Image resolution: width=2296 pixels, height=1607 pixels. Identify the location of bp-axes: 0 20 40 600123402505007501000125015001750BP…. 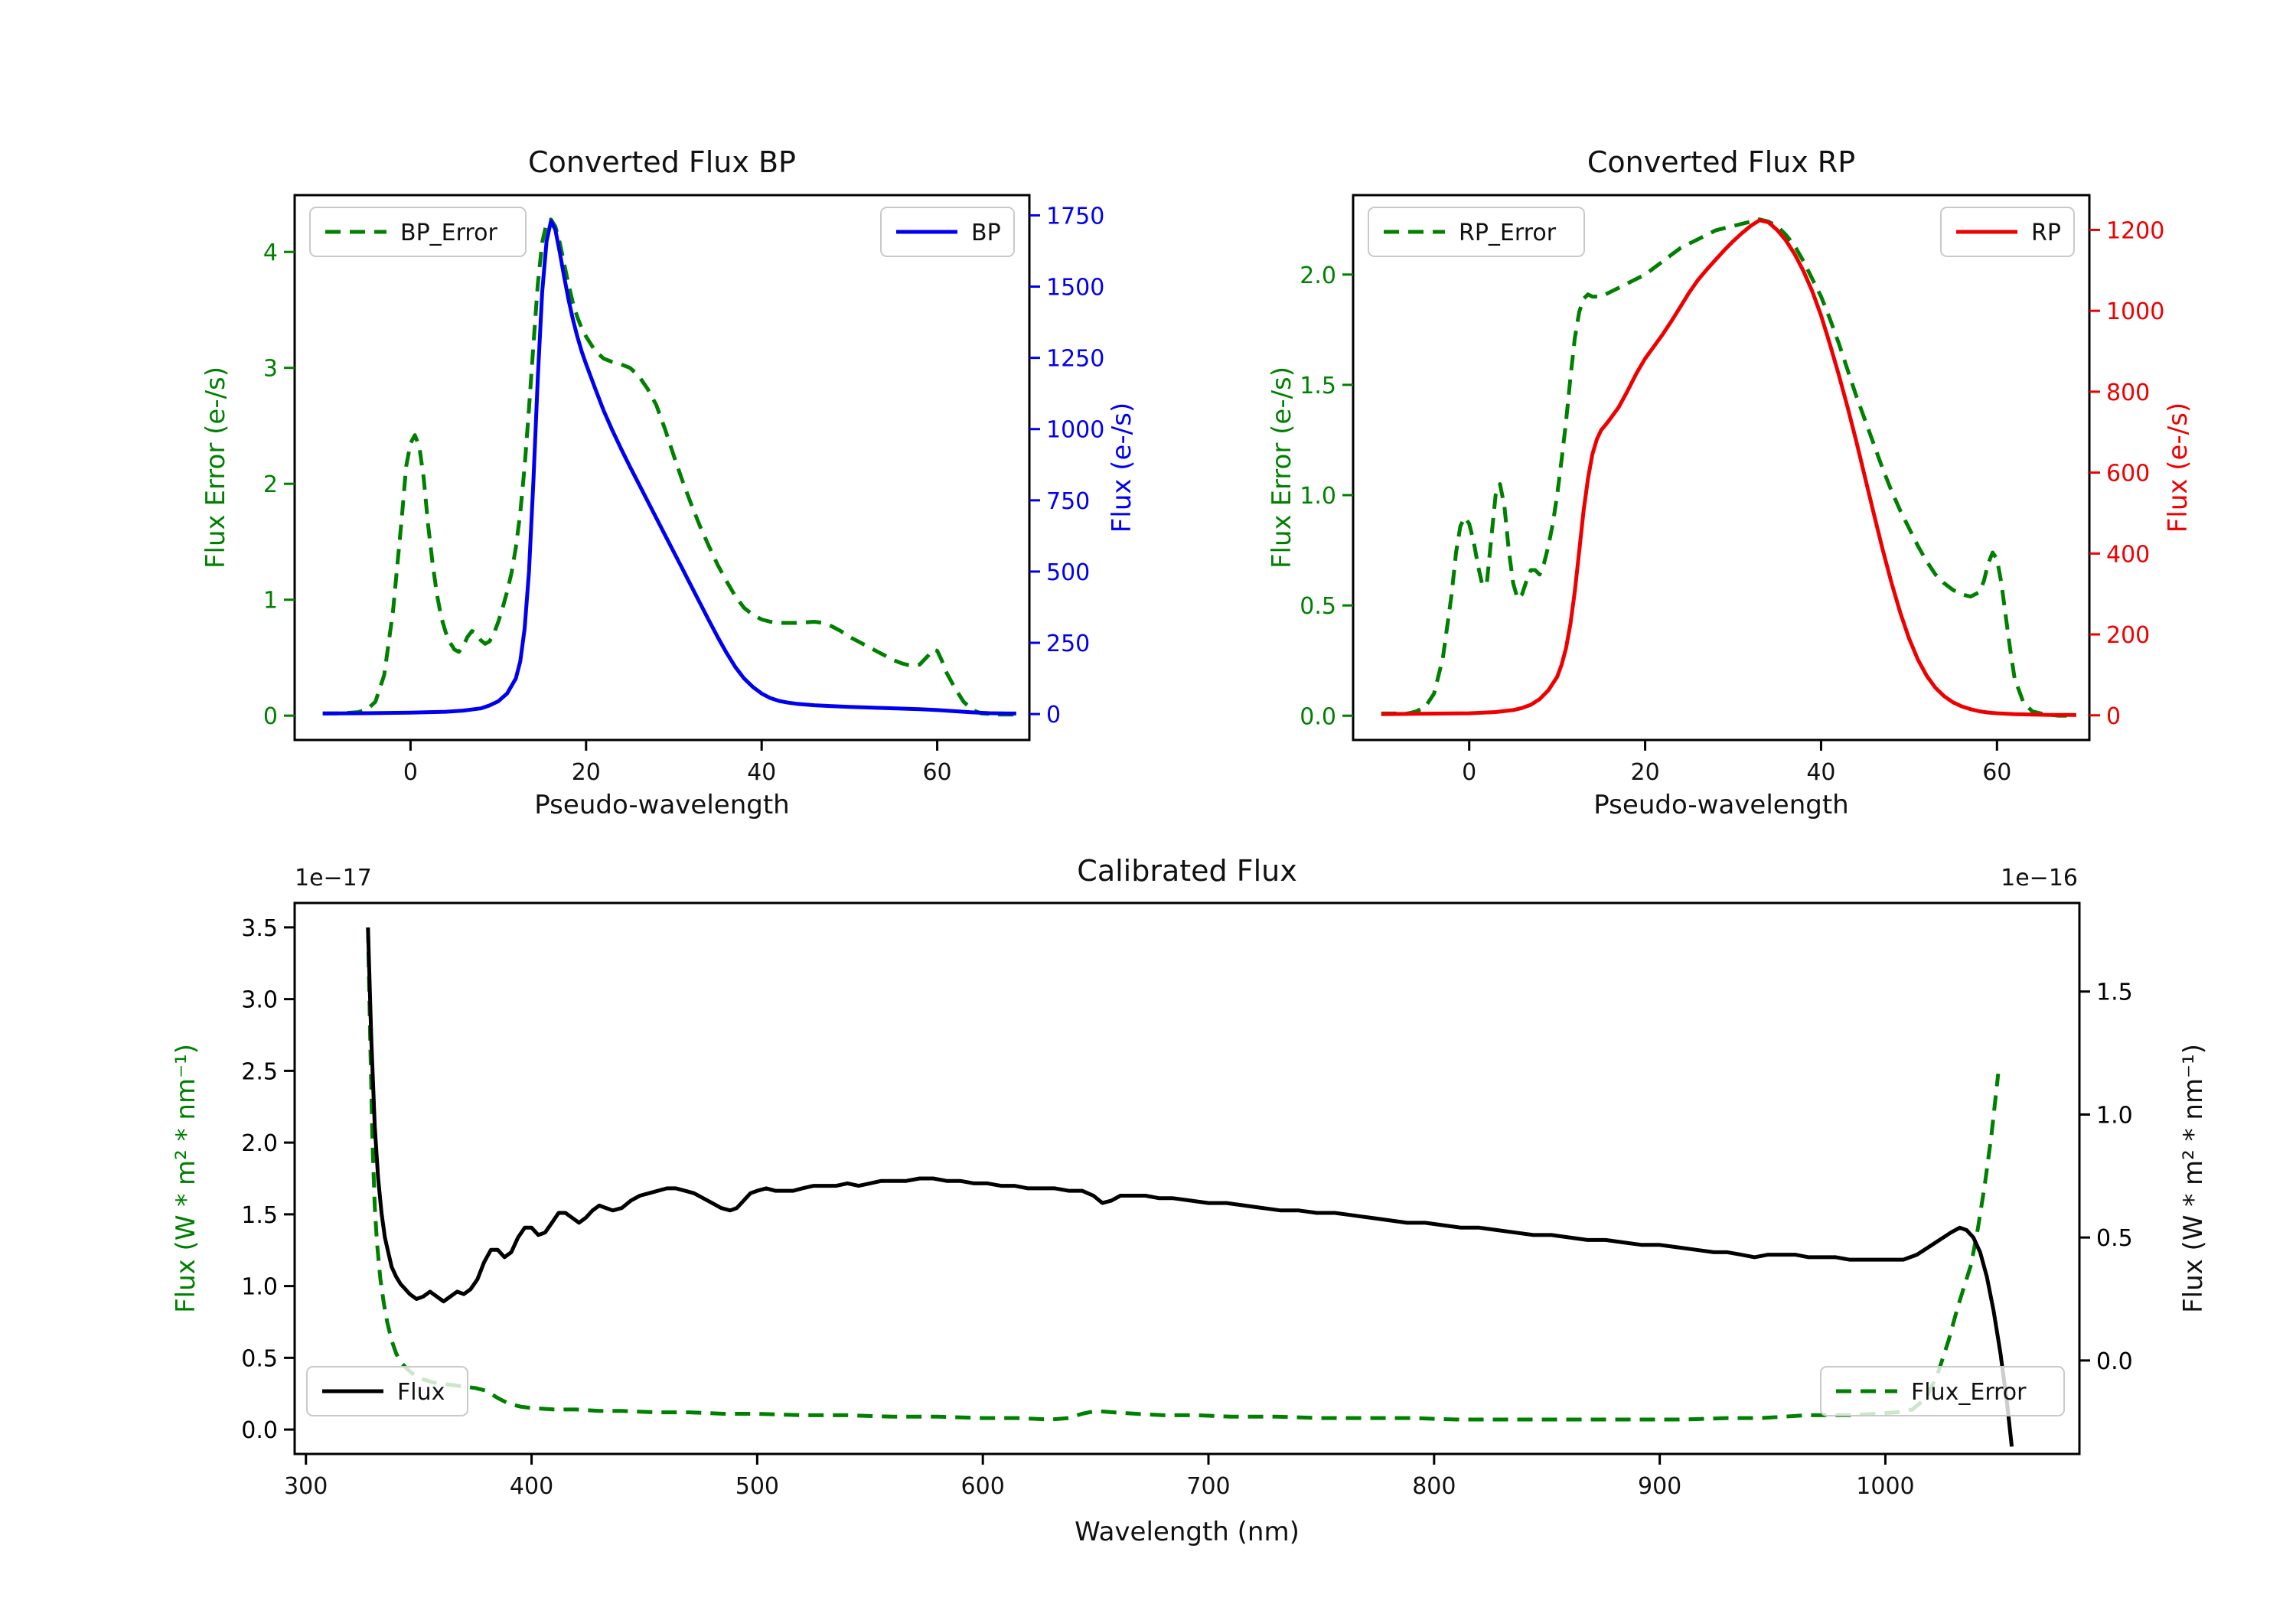
(683, 490).